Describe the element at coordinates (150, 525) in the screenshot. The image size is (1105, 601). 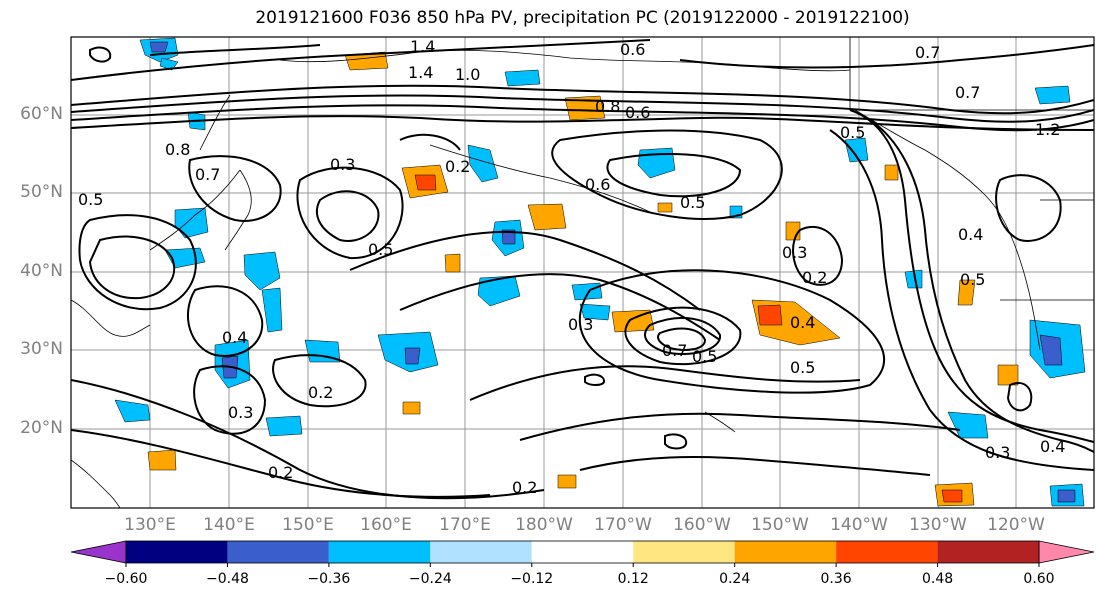
I see `lon-label: 130°E` at that location.